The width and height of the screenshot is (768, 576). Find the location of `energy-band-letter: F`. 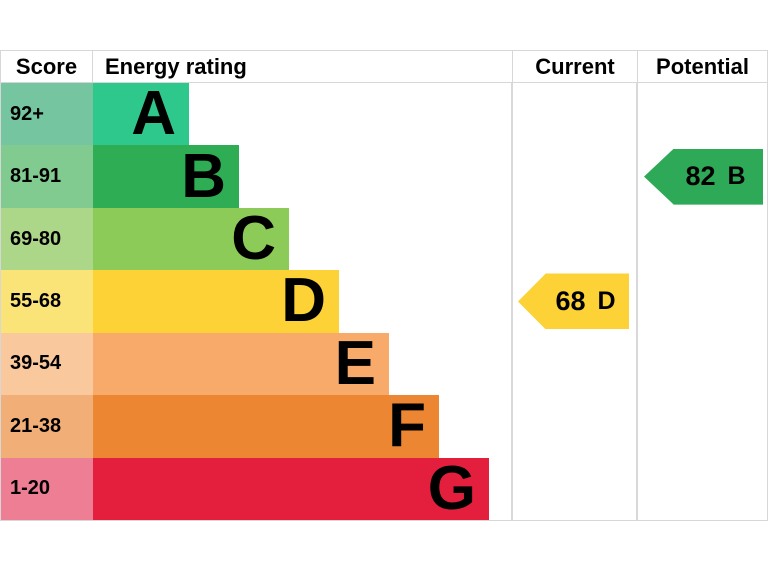

energy-band-letter: F is located at coordinates (407, 426).